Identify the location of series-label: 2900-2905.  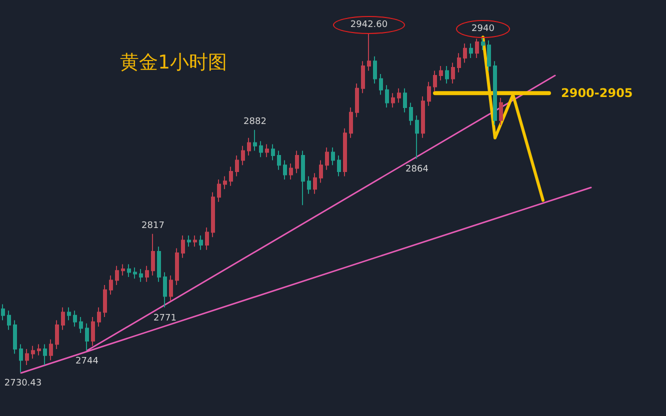
(597, 93).